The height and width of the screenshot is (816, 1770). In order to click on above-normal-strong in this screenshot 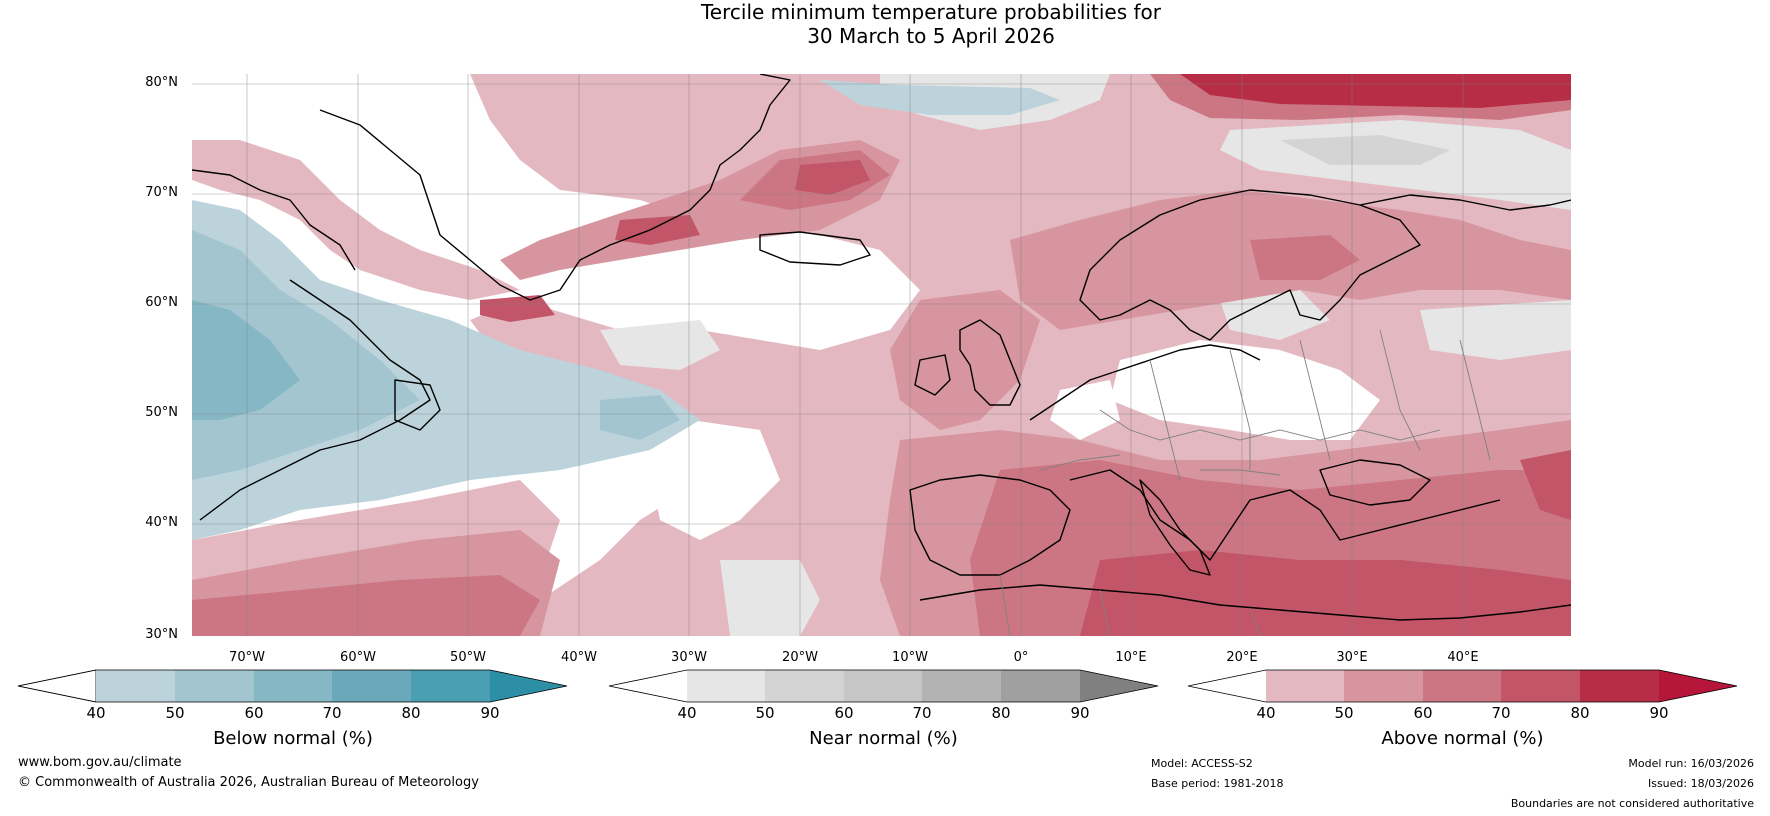, I will do `click(965, 360)`.